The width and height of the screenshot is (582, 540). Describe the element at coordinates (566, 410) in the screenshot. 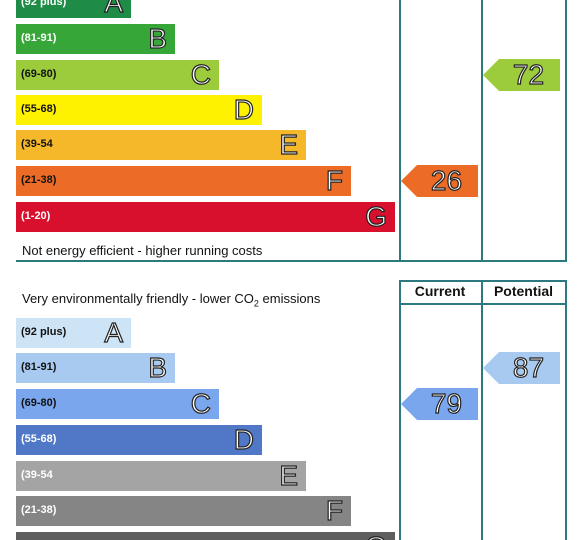

I see `divider-right-env` at that location.